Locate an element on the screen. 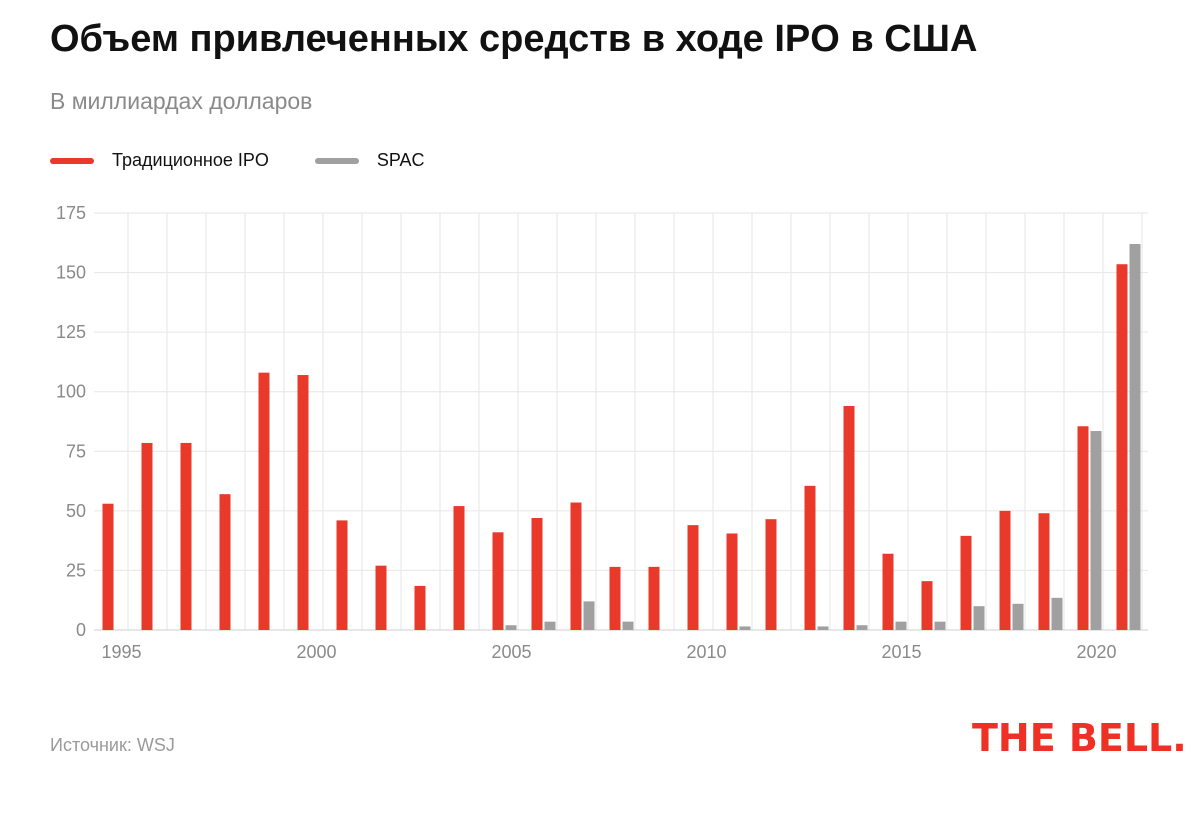  brand-logo: THE BELL. is located at coordinates (1079, 738).